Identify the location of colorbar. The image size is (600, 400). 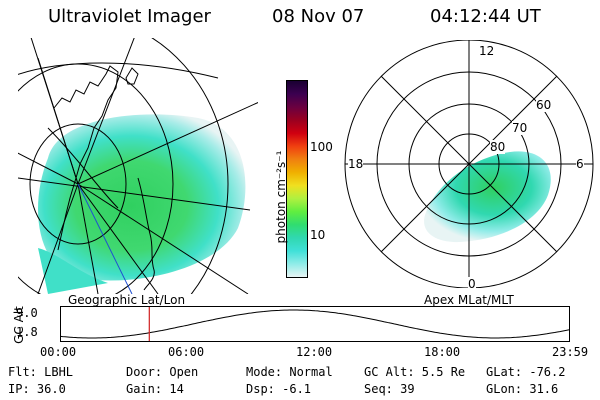
(297, 179).